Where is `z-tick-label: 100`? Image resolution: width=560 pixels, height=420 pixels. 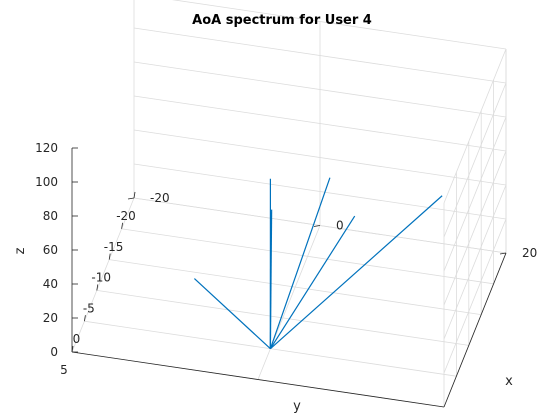
z-tick-label: 100 is located at coordinates (46, 182).